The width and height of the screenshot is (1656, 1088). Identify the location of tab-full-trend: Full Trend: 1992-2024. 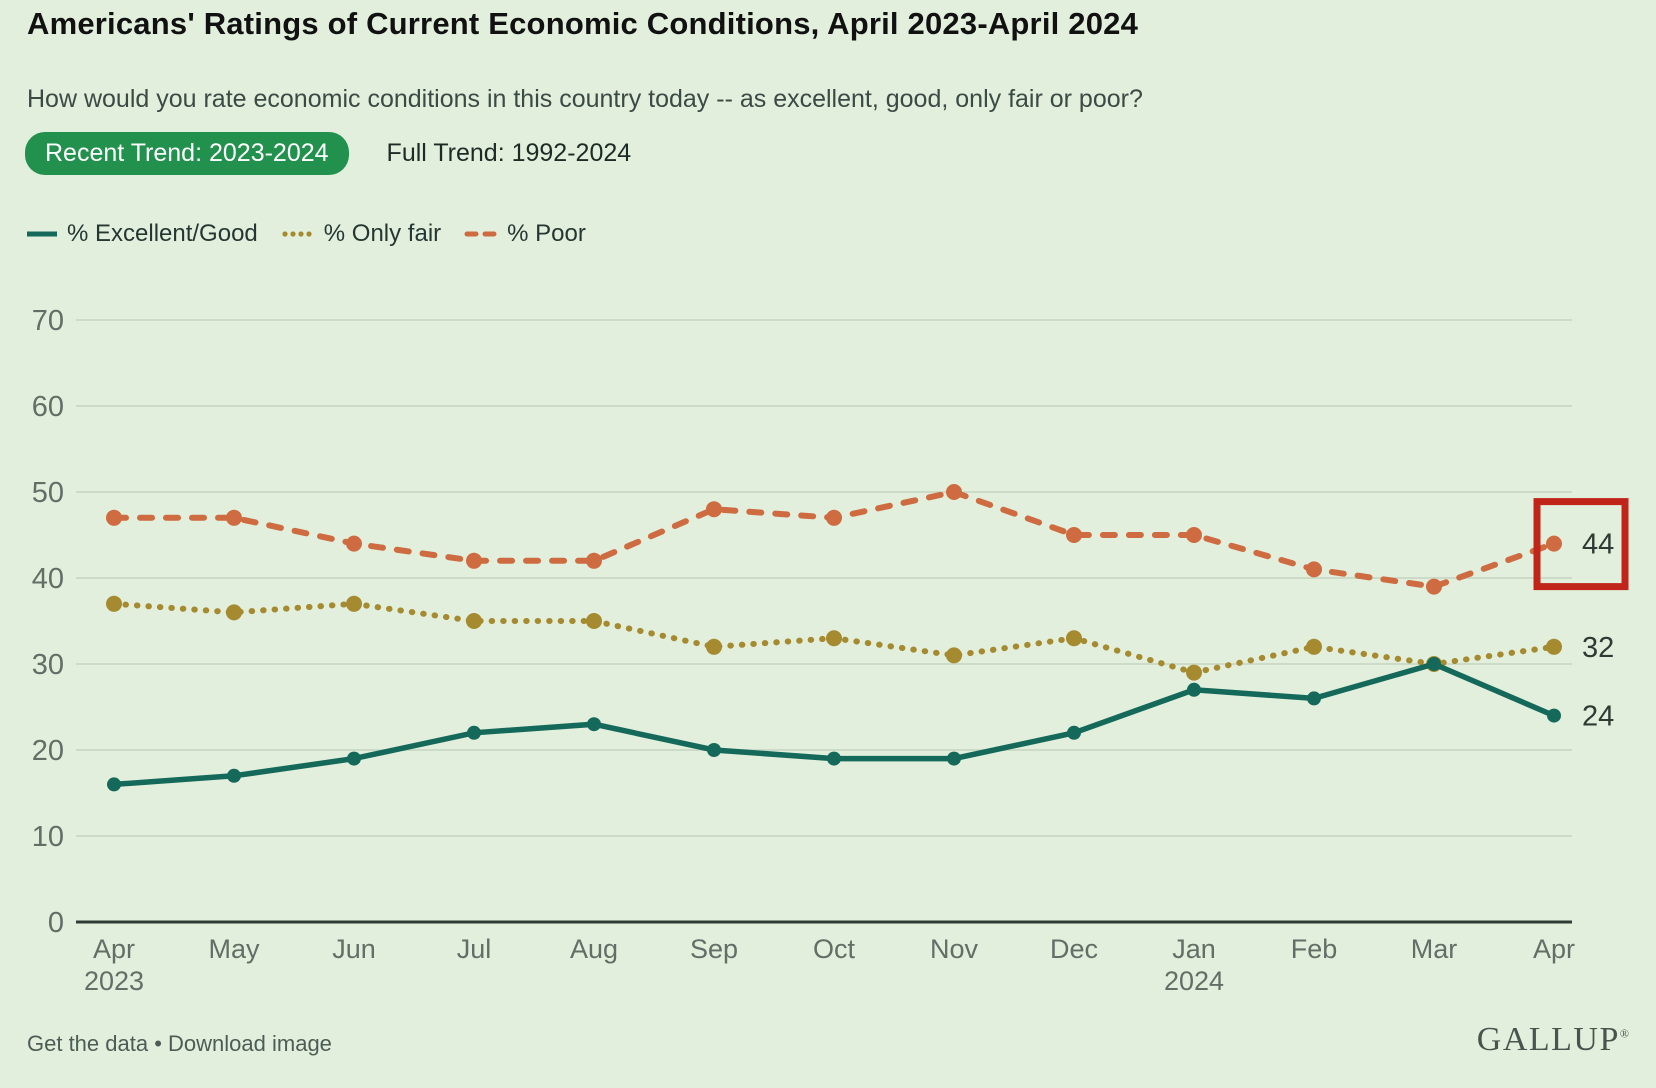
(509, 153).